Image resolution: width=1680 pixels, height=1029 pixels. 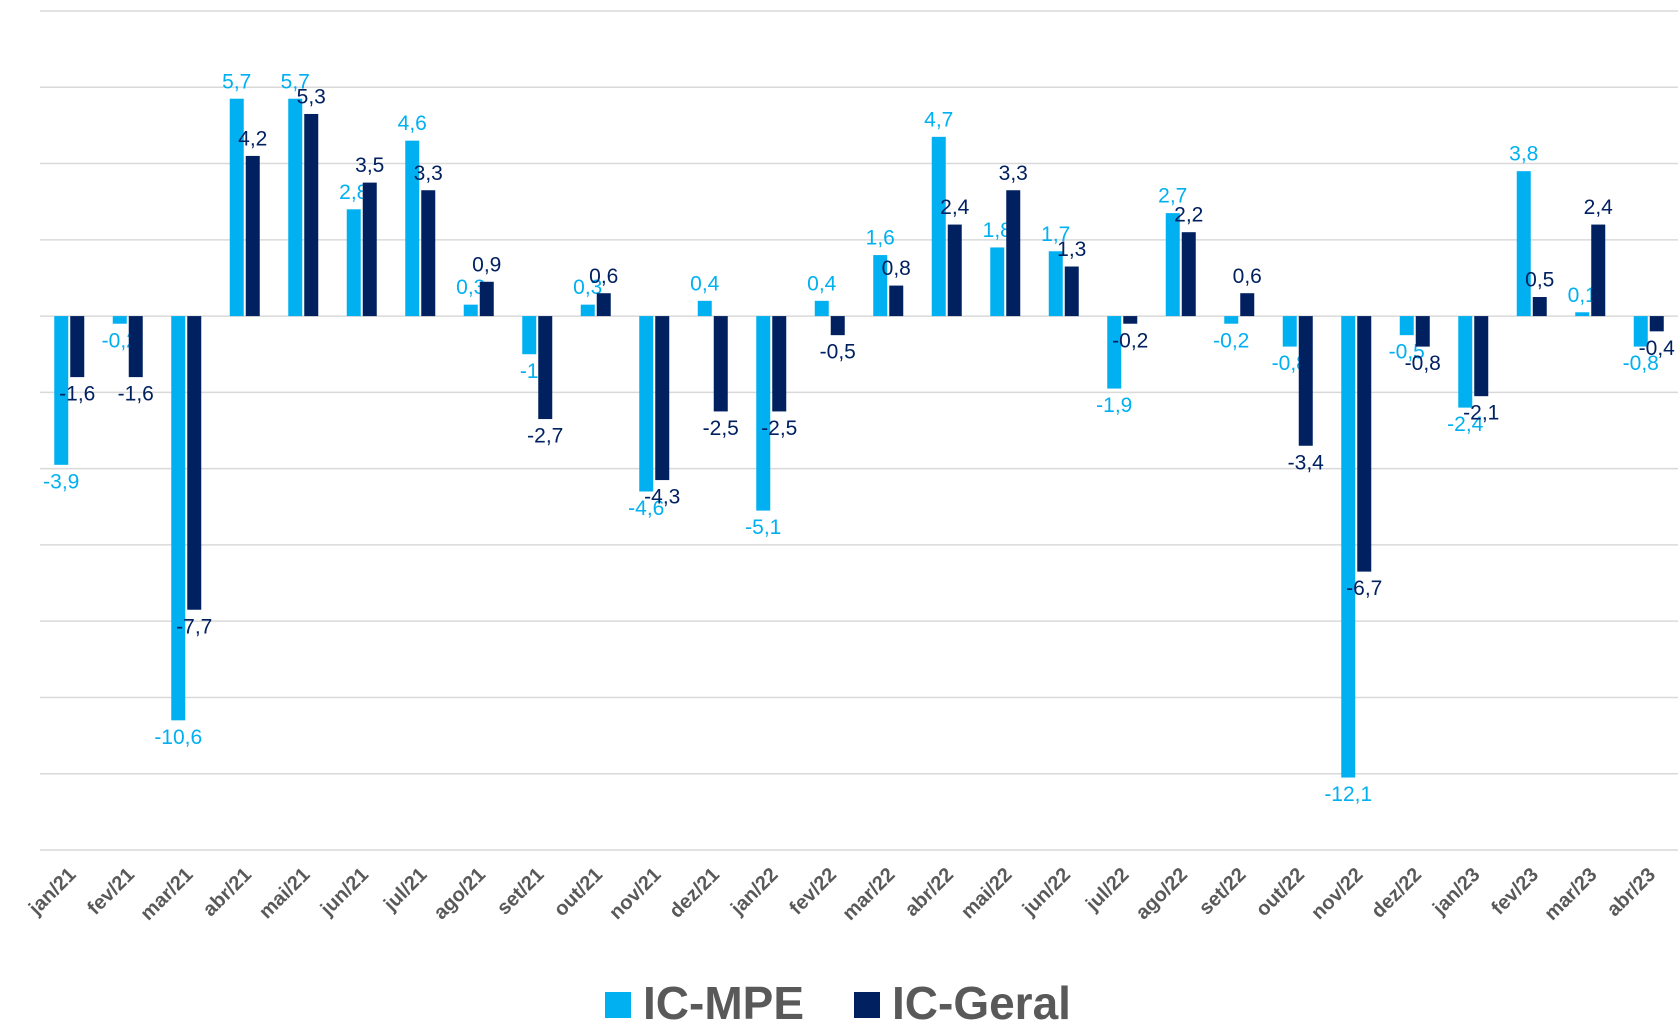 I want to click on value-label: 0,1, so click(x=1582, y=295).